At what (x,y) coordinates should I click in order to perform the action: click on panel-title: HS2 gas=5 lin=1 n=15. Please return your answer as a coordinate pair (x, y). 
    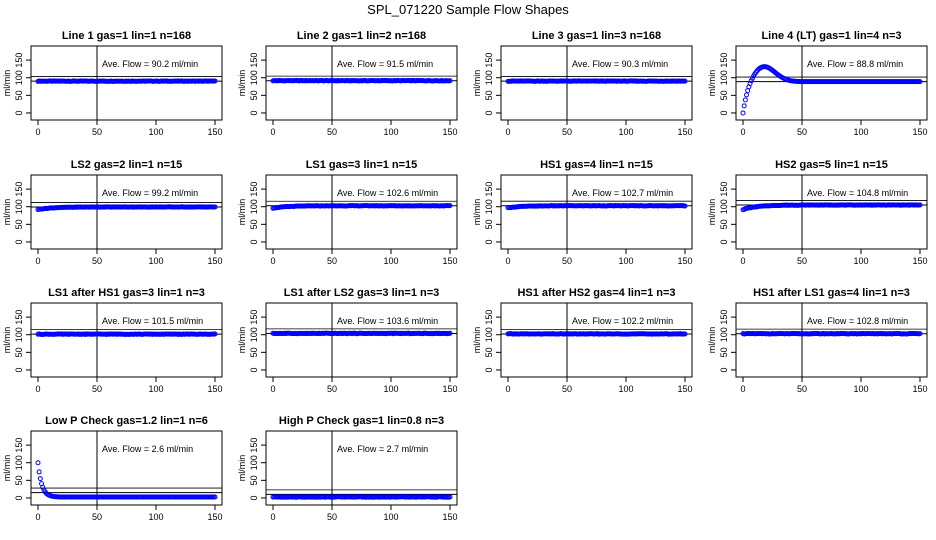
    Looking at the image, I should click on (831, 165).